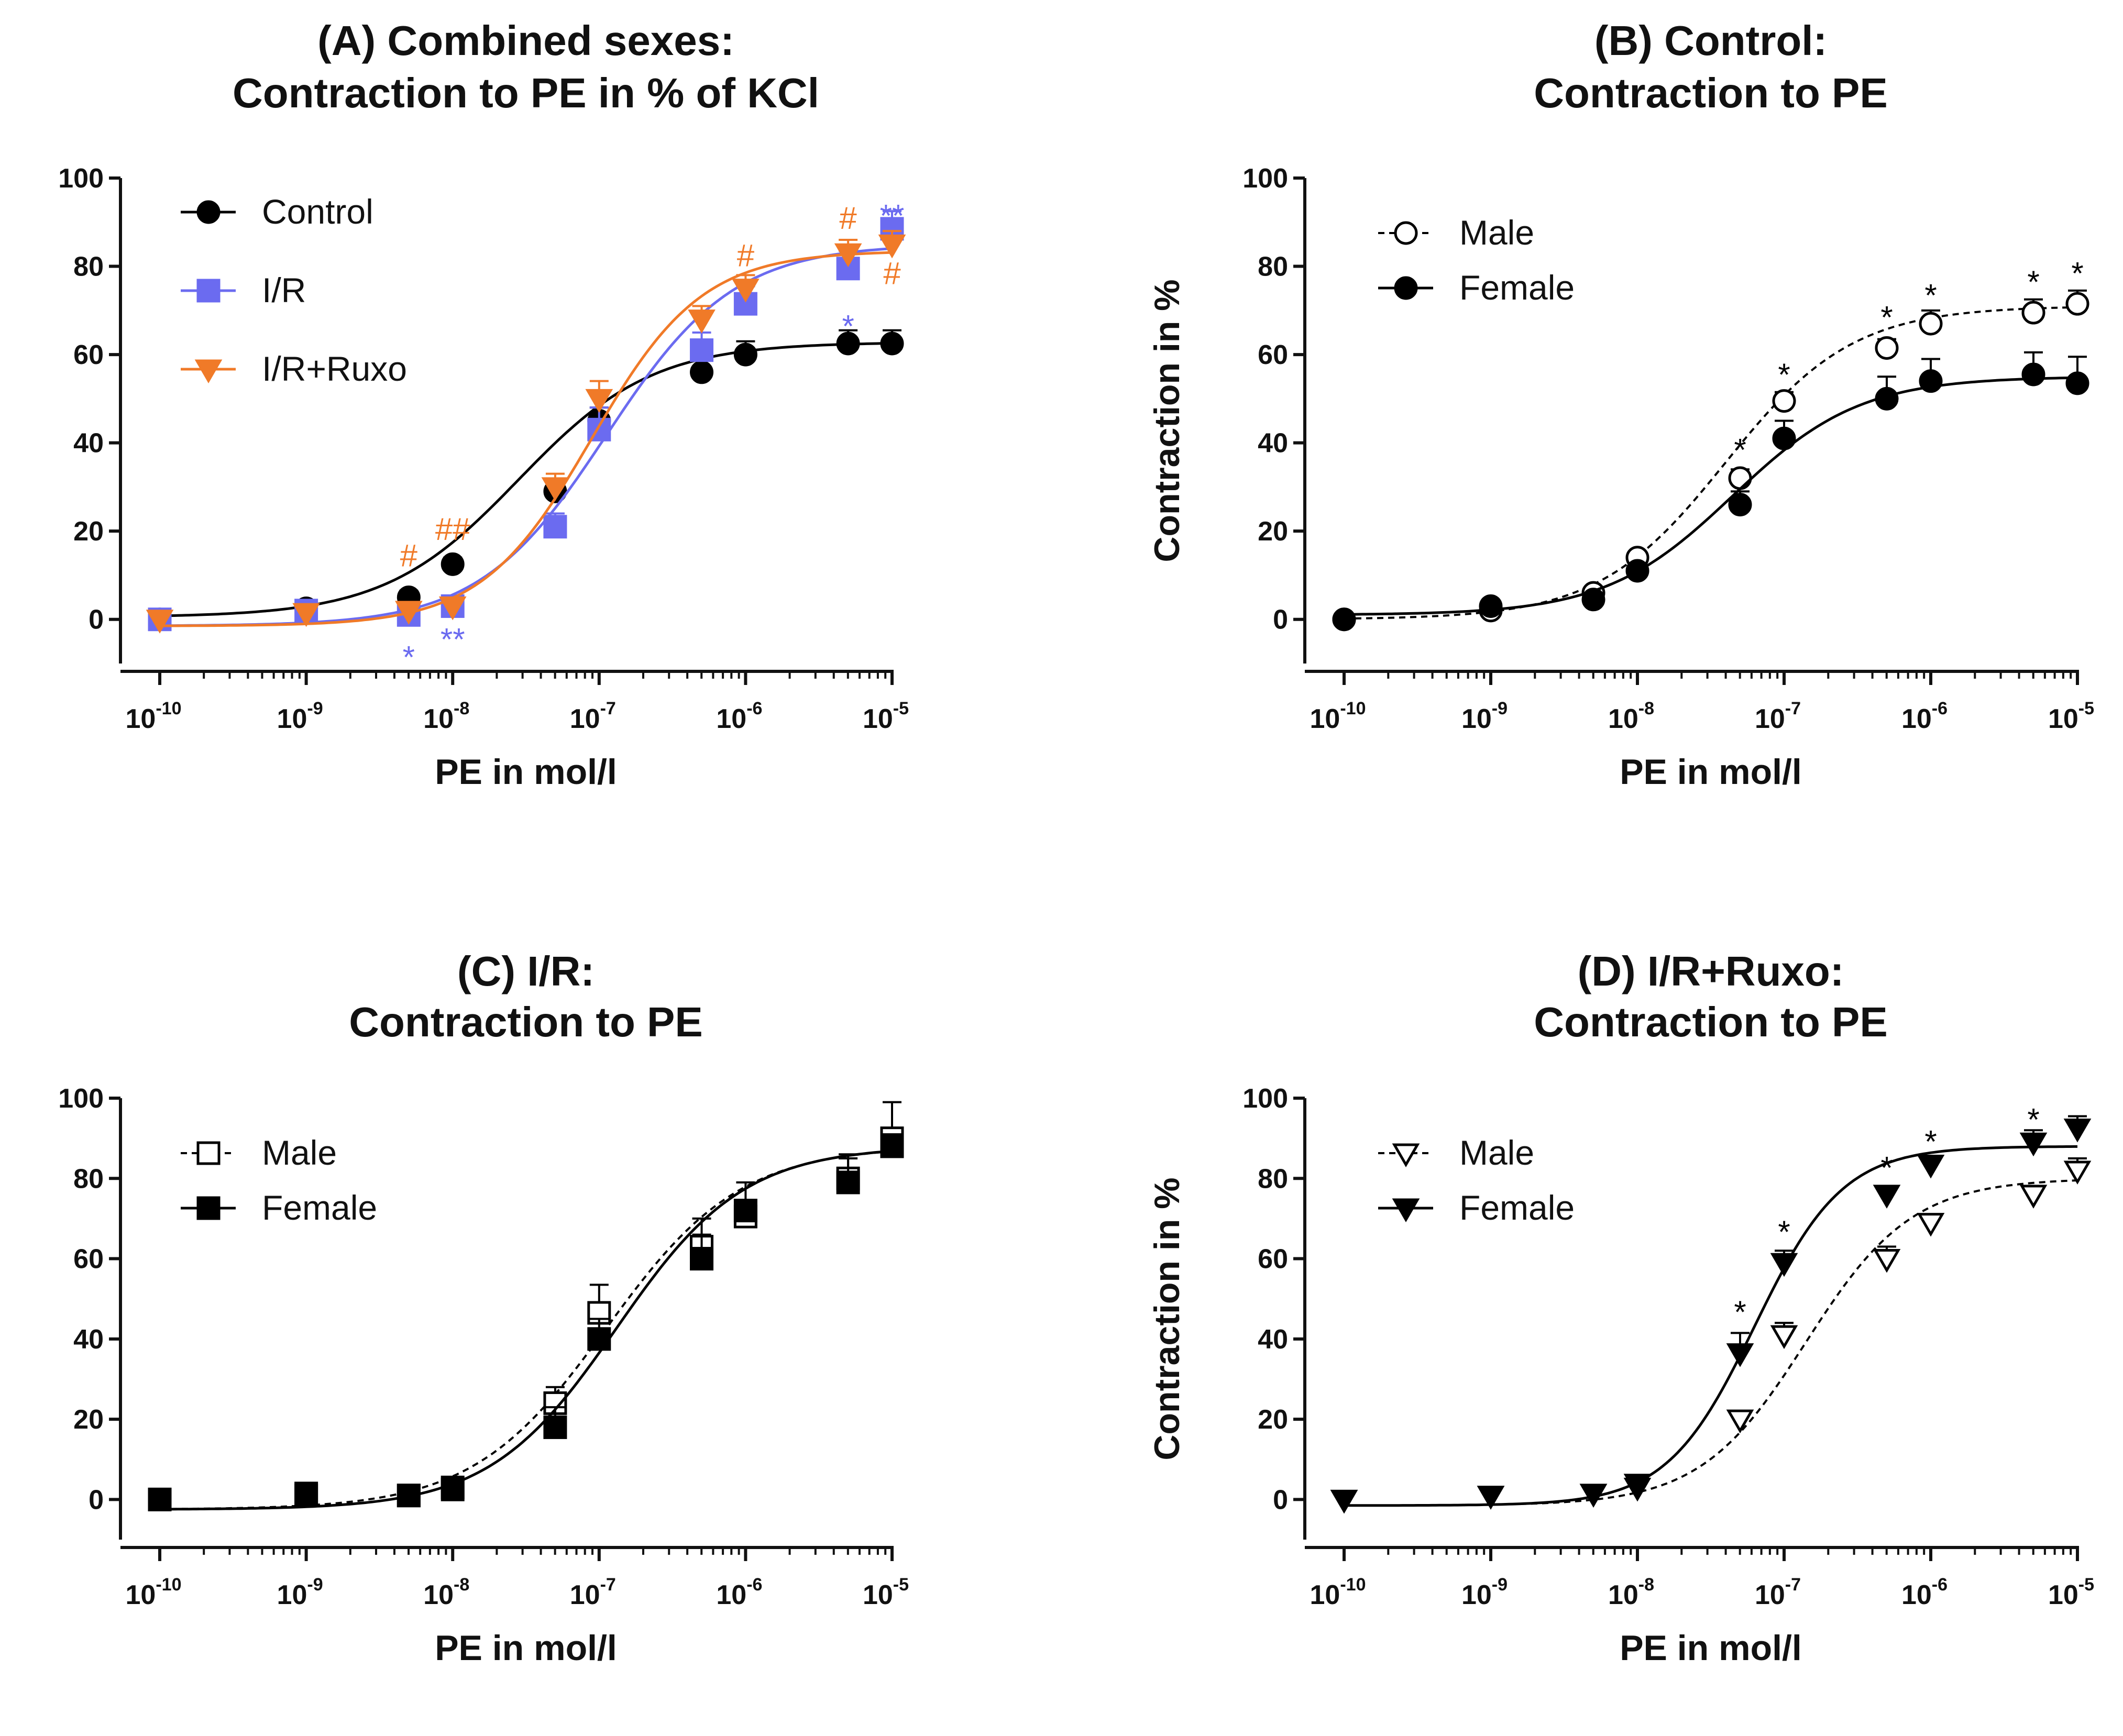 Image resolution: width=2123 pixels, height=1736 pixels. What do you see at coordinates (1338, 716) in the screenshot?
I see `x-tick-label: 10⁻¹⁰` at bounding box center [1338, 716].